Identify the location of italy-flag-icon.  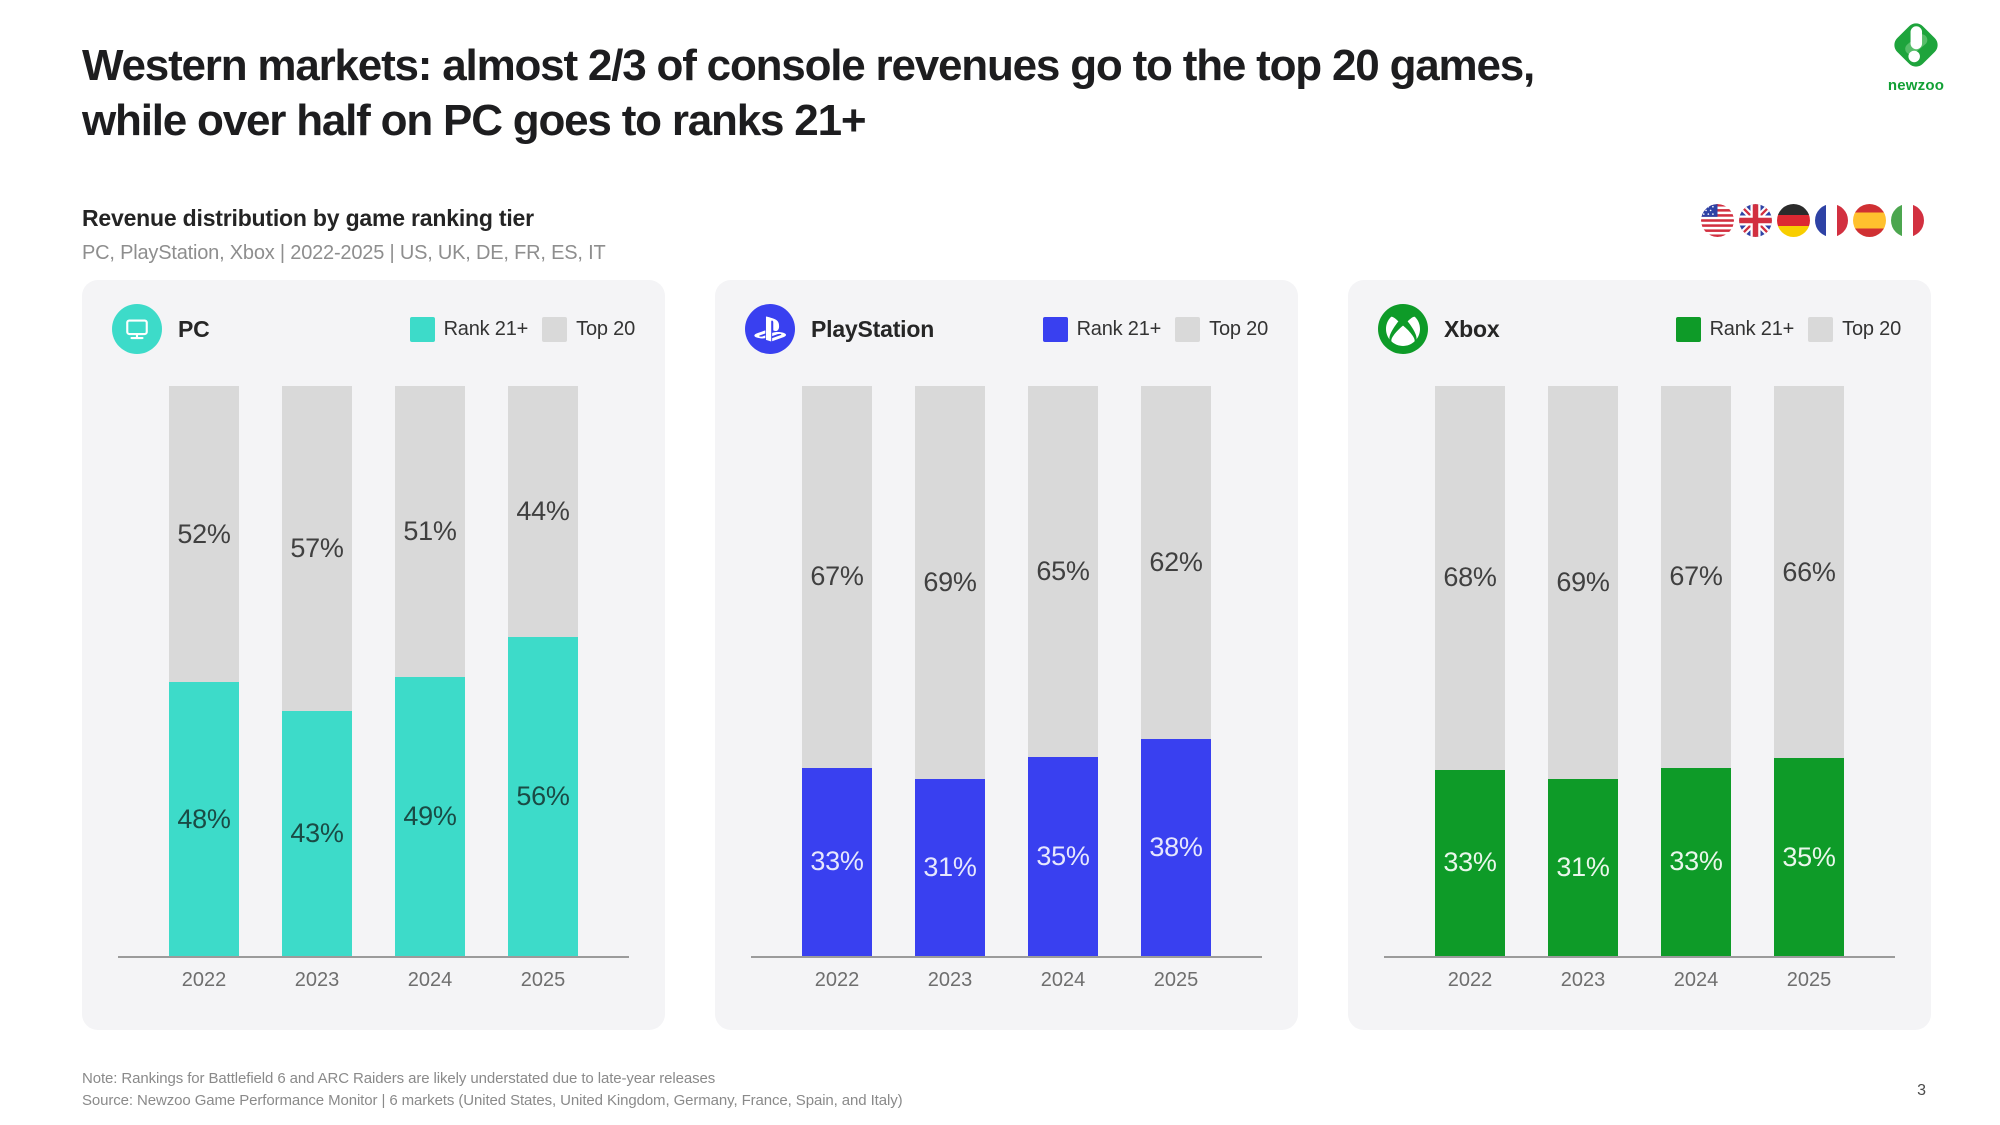
(1907, 220).